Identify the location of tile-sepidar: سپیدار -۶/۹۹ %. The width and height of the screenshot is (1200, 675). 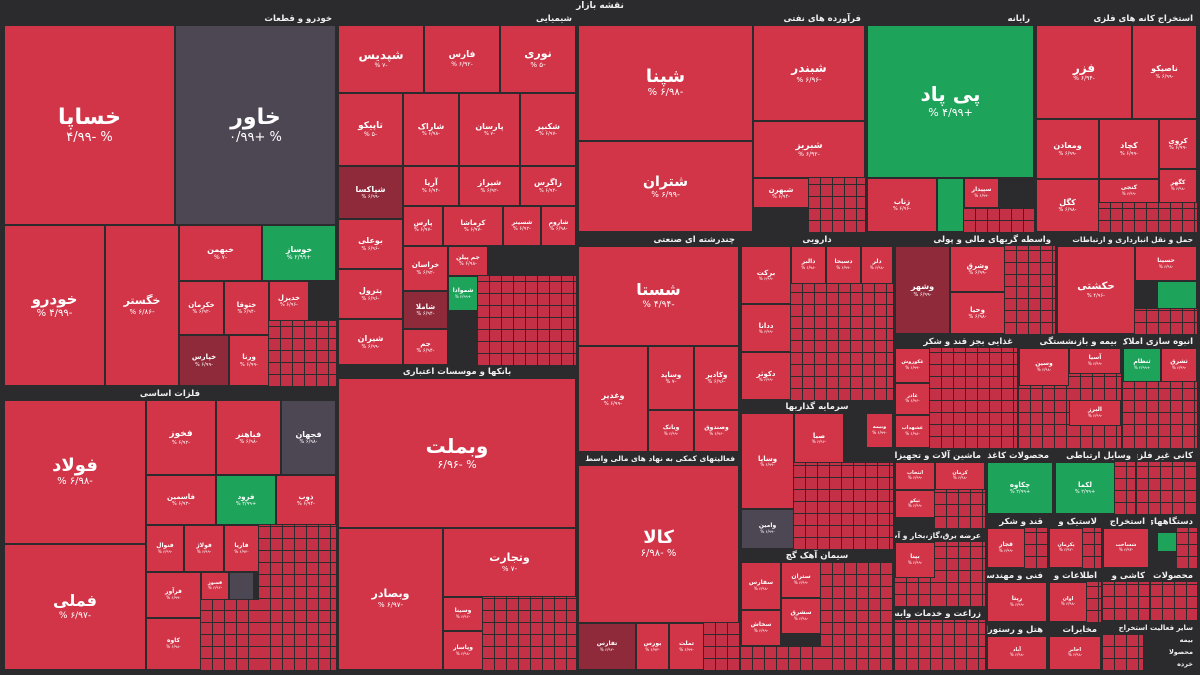
(981, 193).